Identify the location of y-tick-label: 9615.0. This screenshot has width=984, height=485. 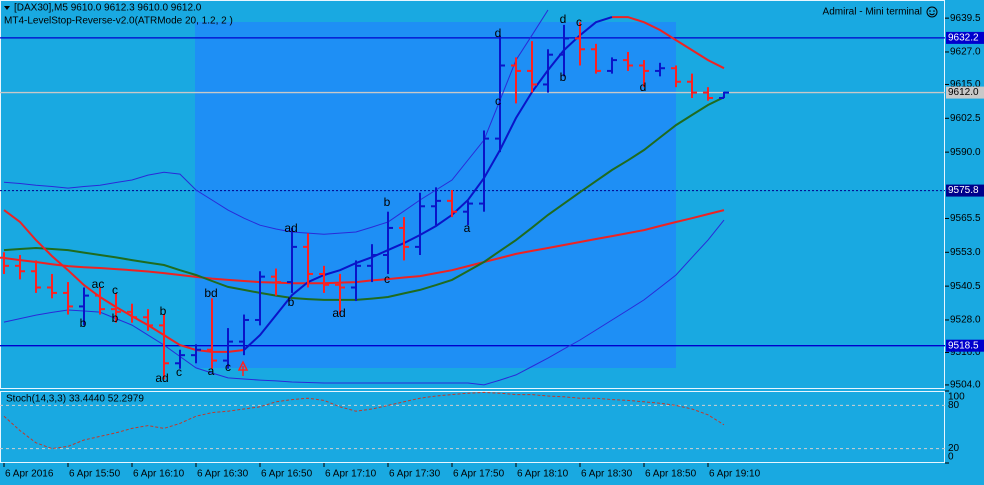
(965, 84).